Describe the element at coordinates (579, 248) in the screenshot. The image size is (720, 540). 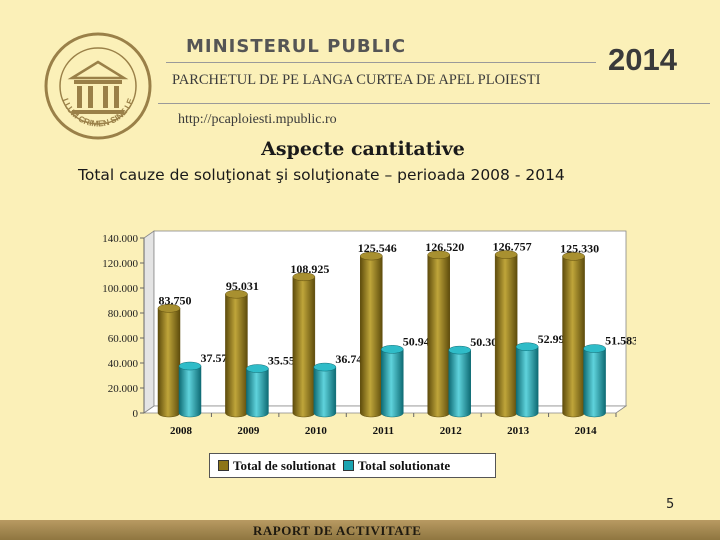
I see `data-label: 125.330` at that location.